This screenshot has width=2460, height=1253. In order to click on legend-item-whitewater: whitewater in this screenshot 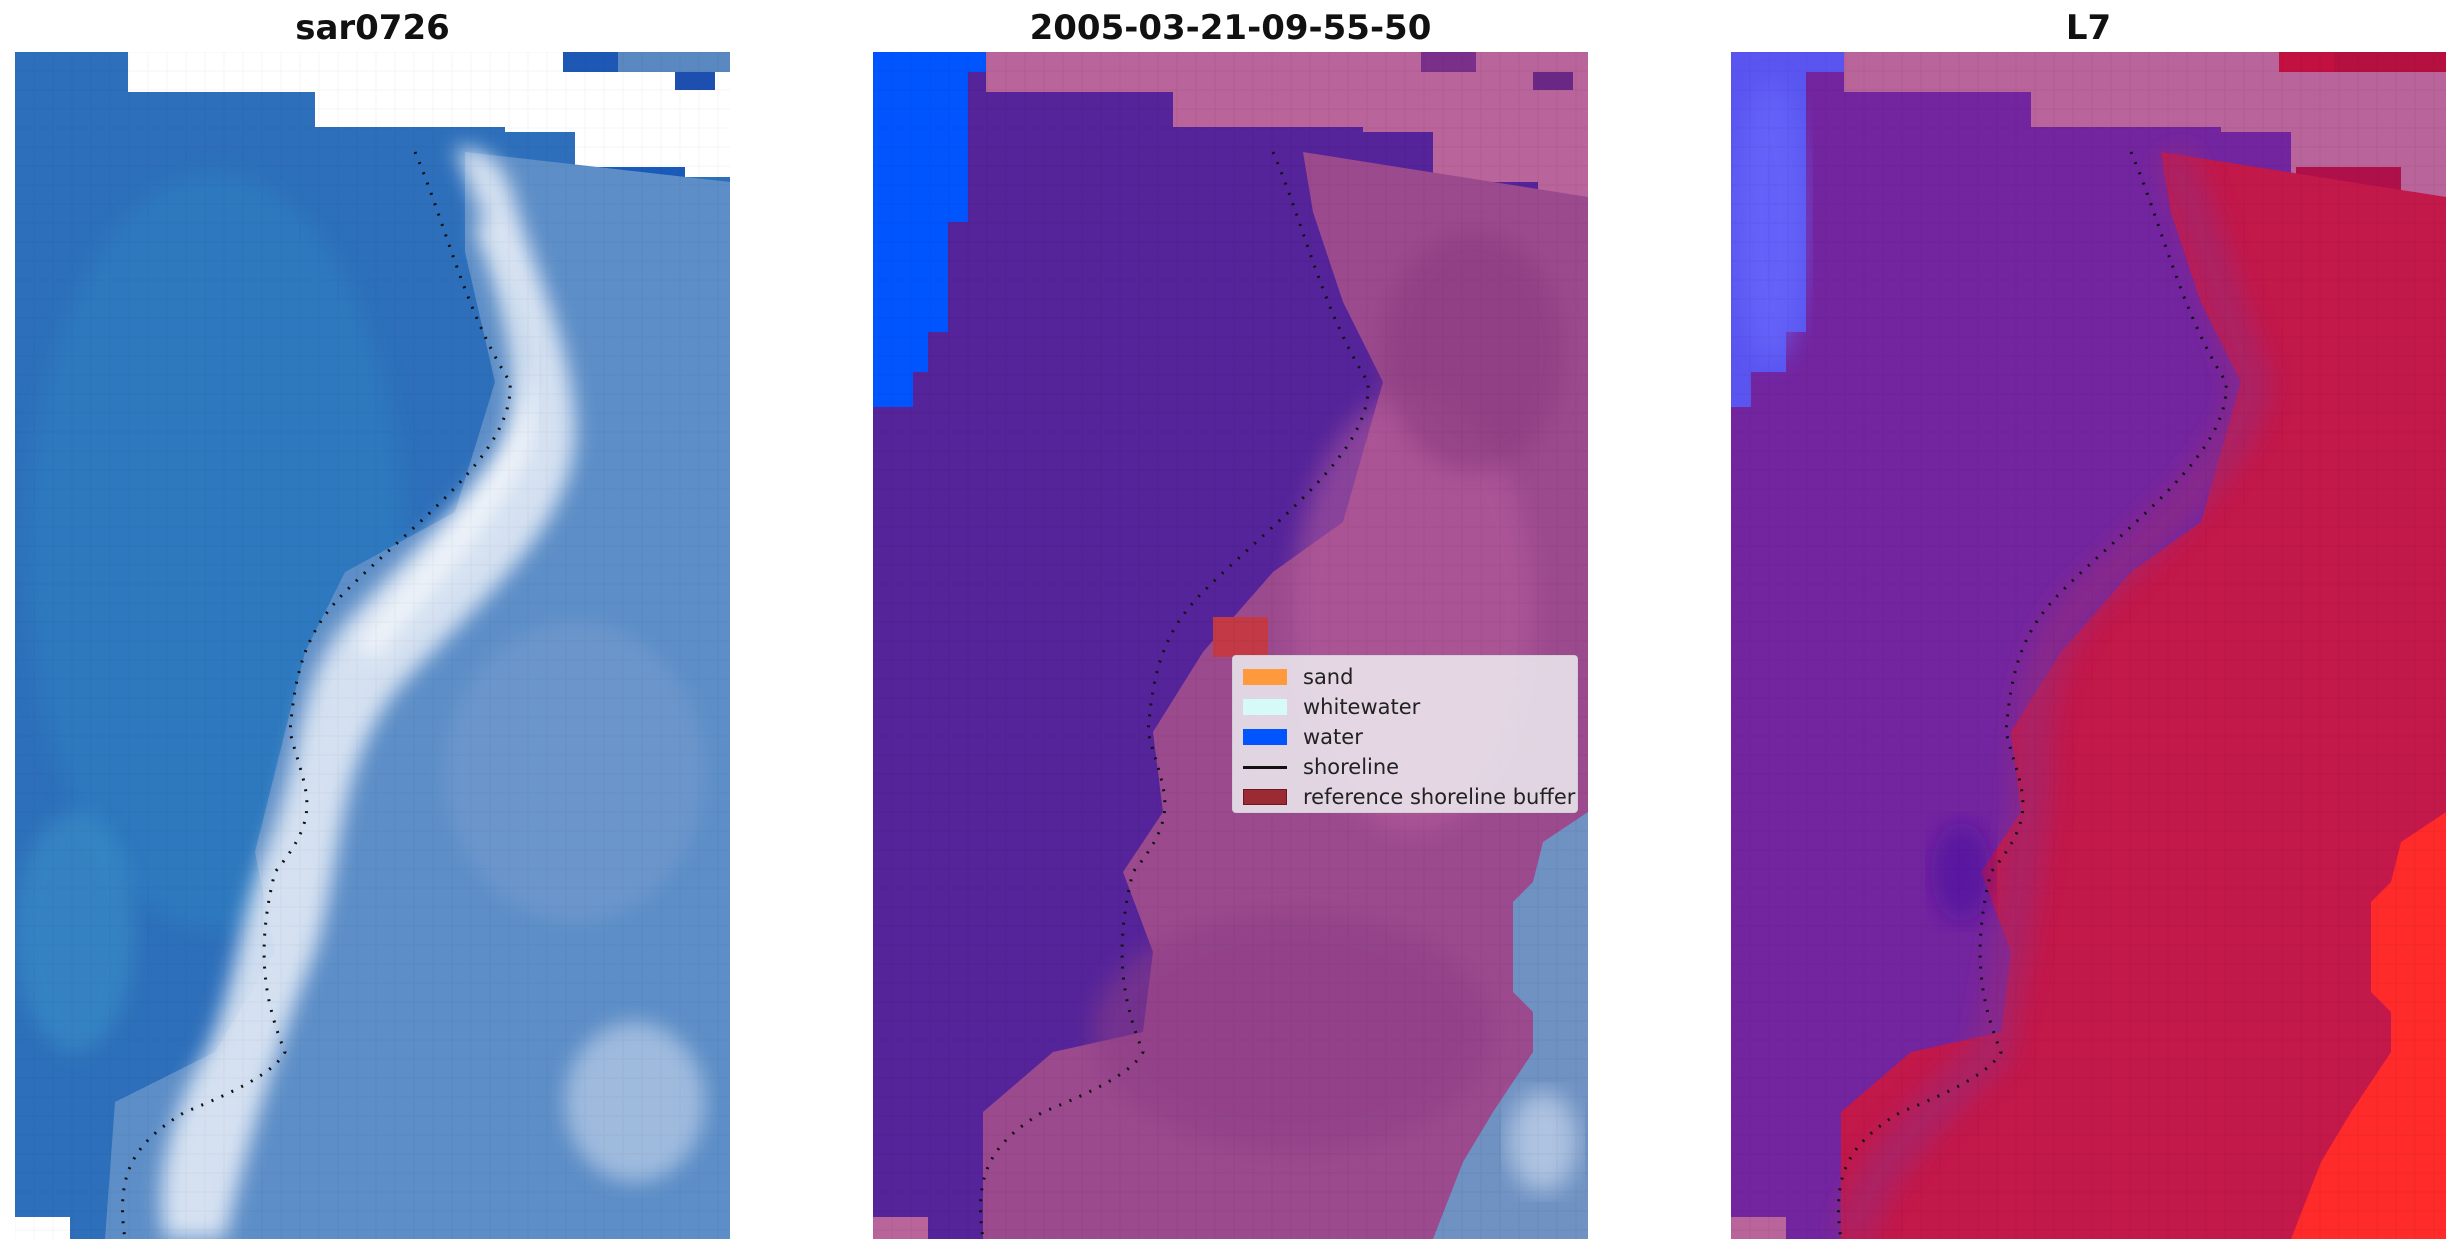, I will do `click(1405, 707)`.